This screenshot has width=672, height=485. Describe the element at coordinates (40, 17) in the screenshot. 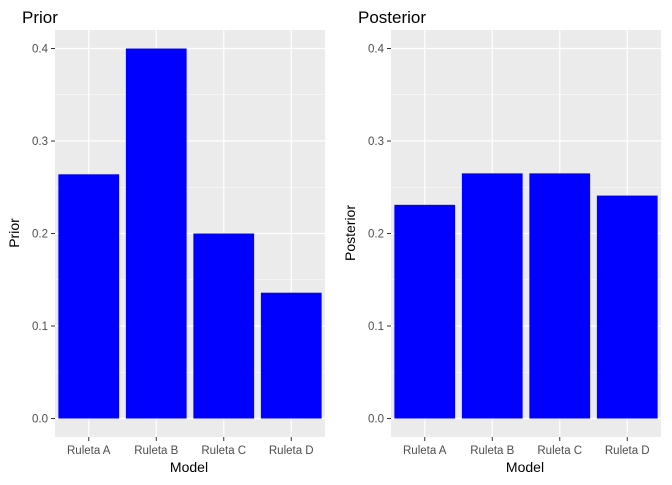

I see `chart-title: Prior` at that location.